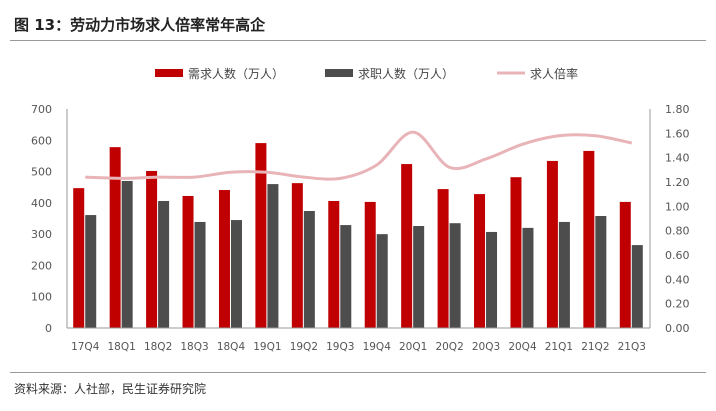  I want to click on y-right-tick: 0.40, so click(677, 279).